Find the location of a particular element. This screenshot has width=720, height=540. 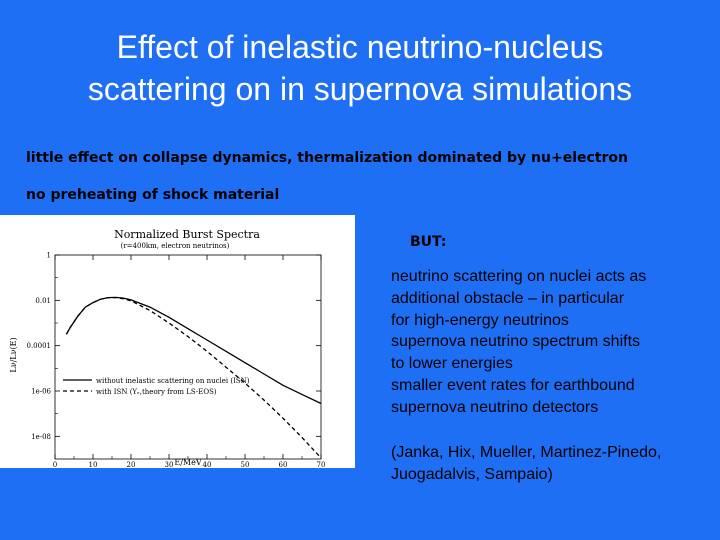

x-tick-label: 10 is located at coordinates (93, 464).